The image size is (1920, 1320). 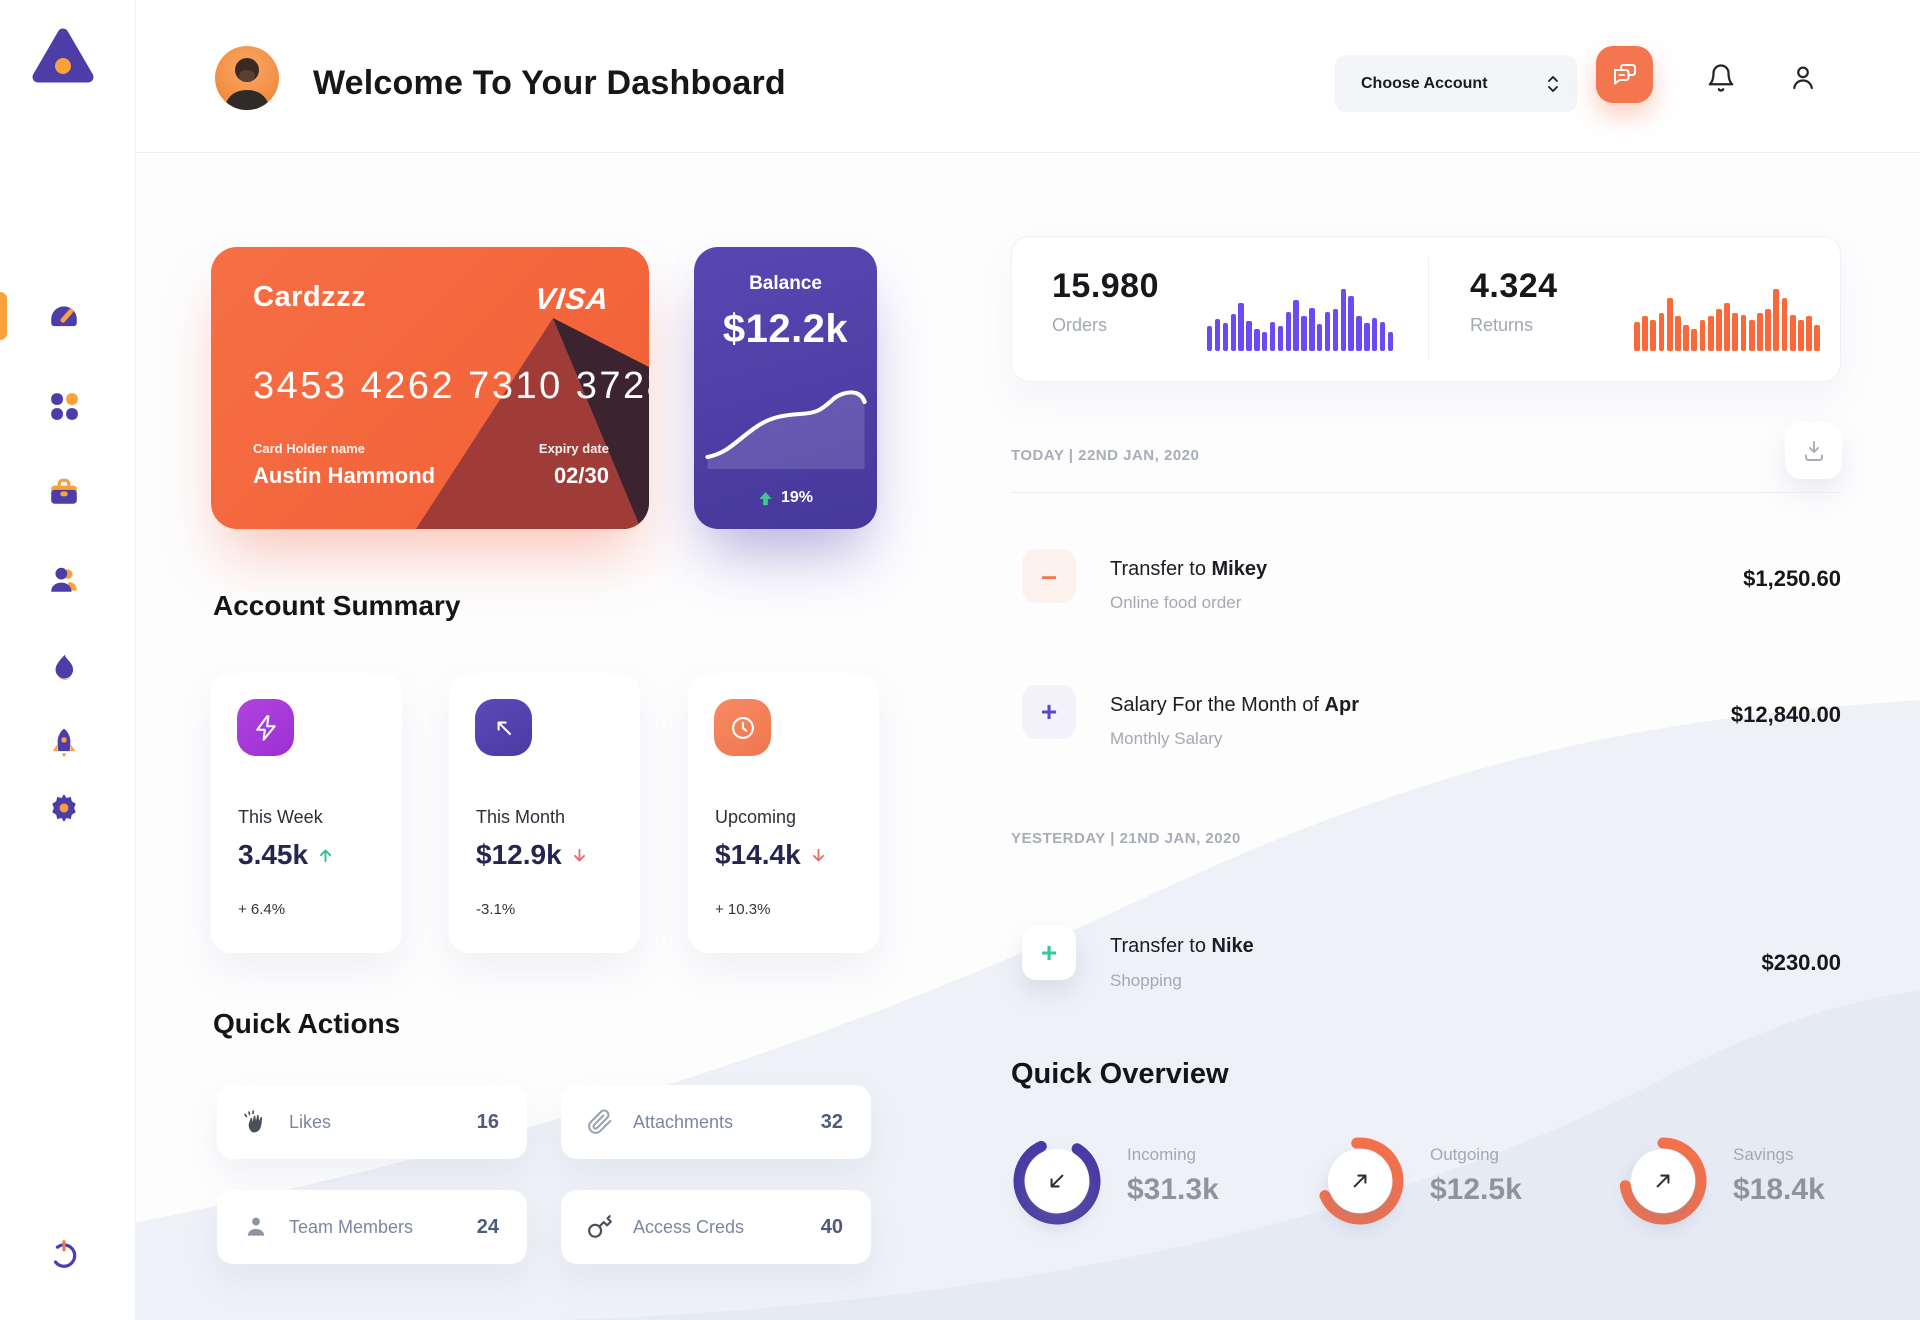 I want to click on summary-card-upcoming: Upcoming $14.4k + 10.3%, so click(x=783, y=813).